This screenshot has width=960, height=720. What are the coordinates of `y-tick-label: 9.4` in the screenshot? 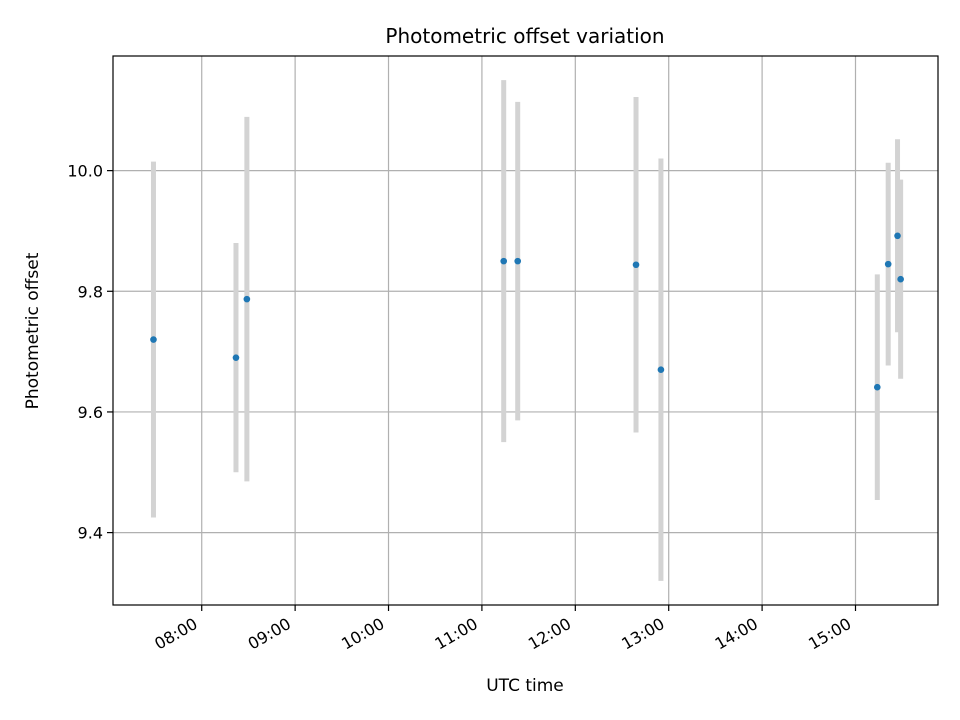 It's located at (90, 533).